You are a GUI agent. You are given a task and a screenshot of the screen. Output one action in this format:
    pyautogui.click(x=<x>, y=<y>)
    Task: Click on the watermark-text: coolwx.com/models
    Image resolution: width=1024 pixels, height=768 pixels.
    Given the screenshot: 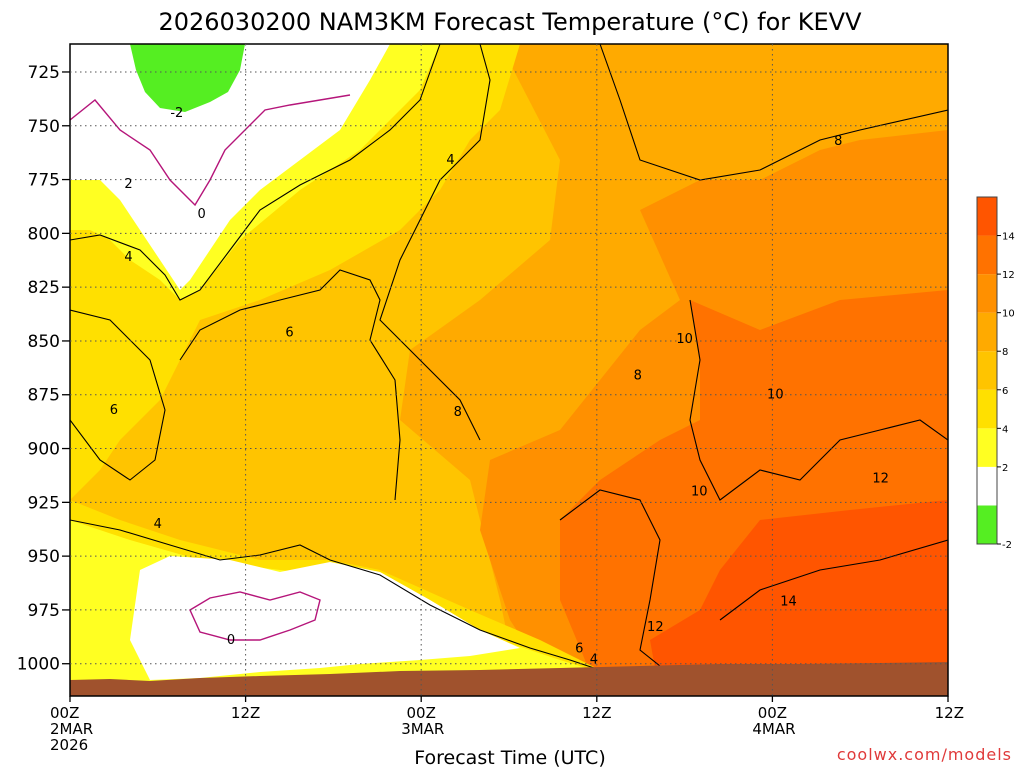 What is the action you would take?
    pyautogui.click(x=924, y=754)
    